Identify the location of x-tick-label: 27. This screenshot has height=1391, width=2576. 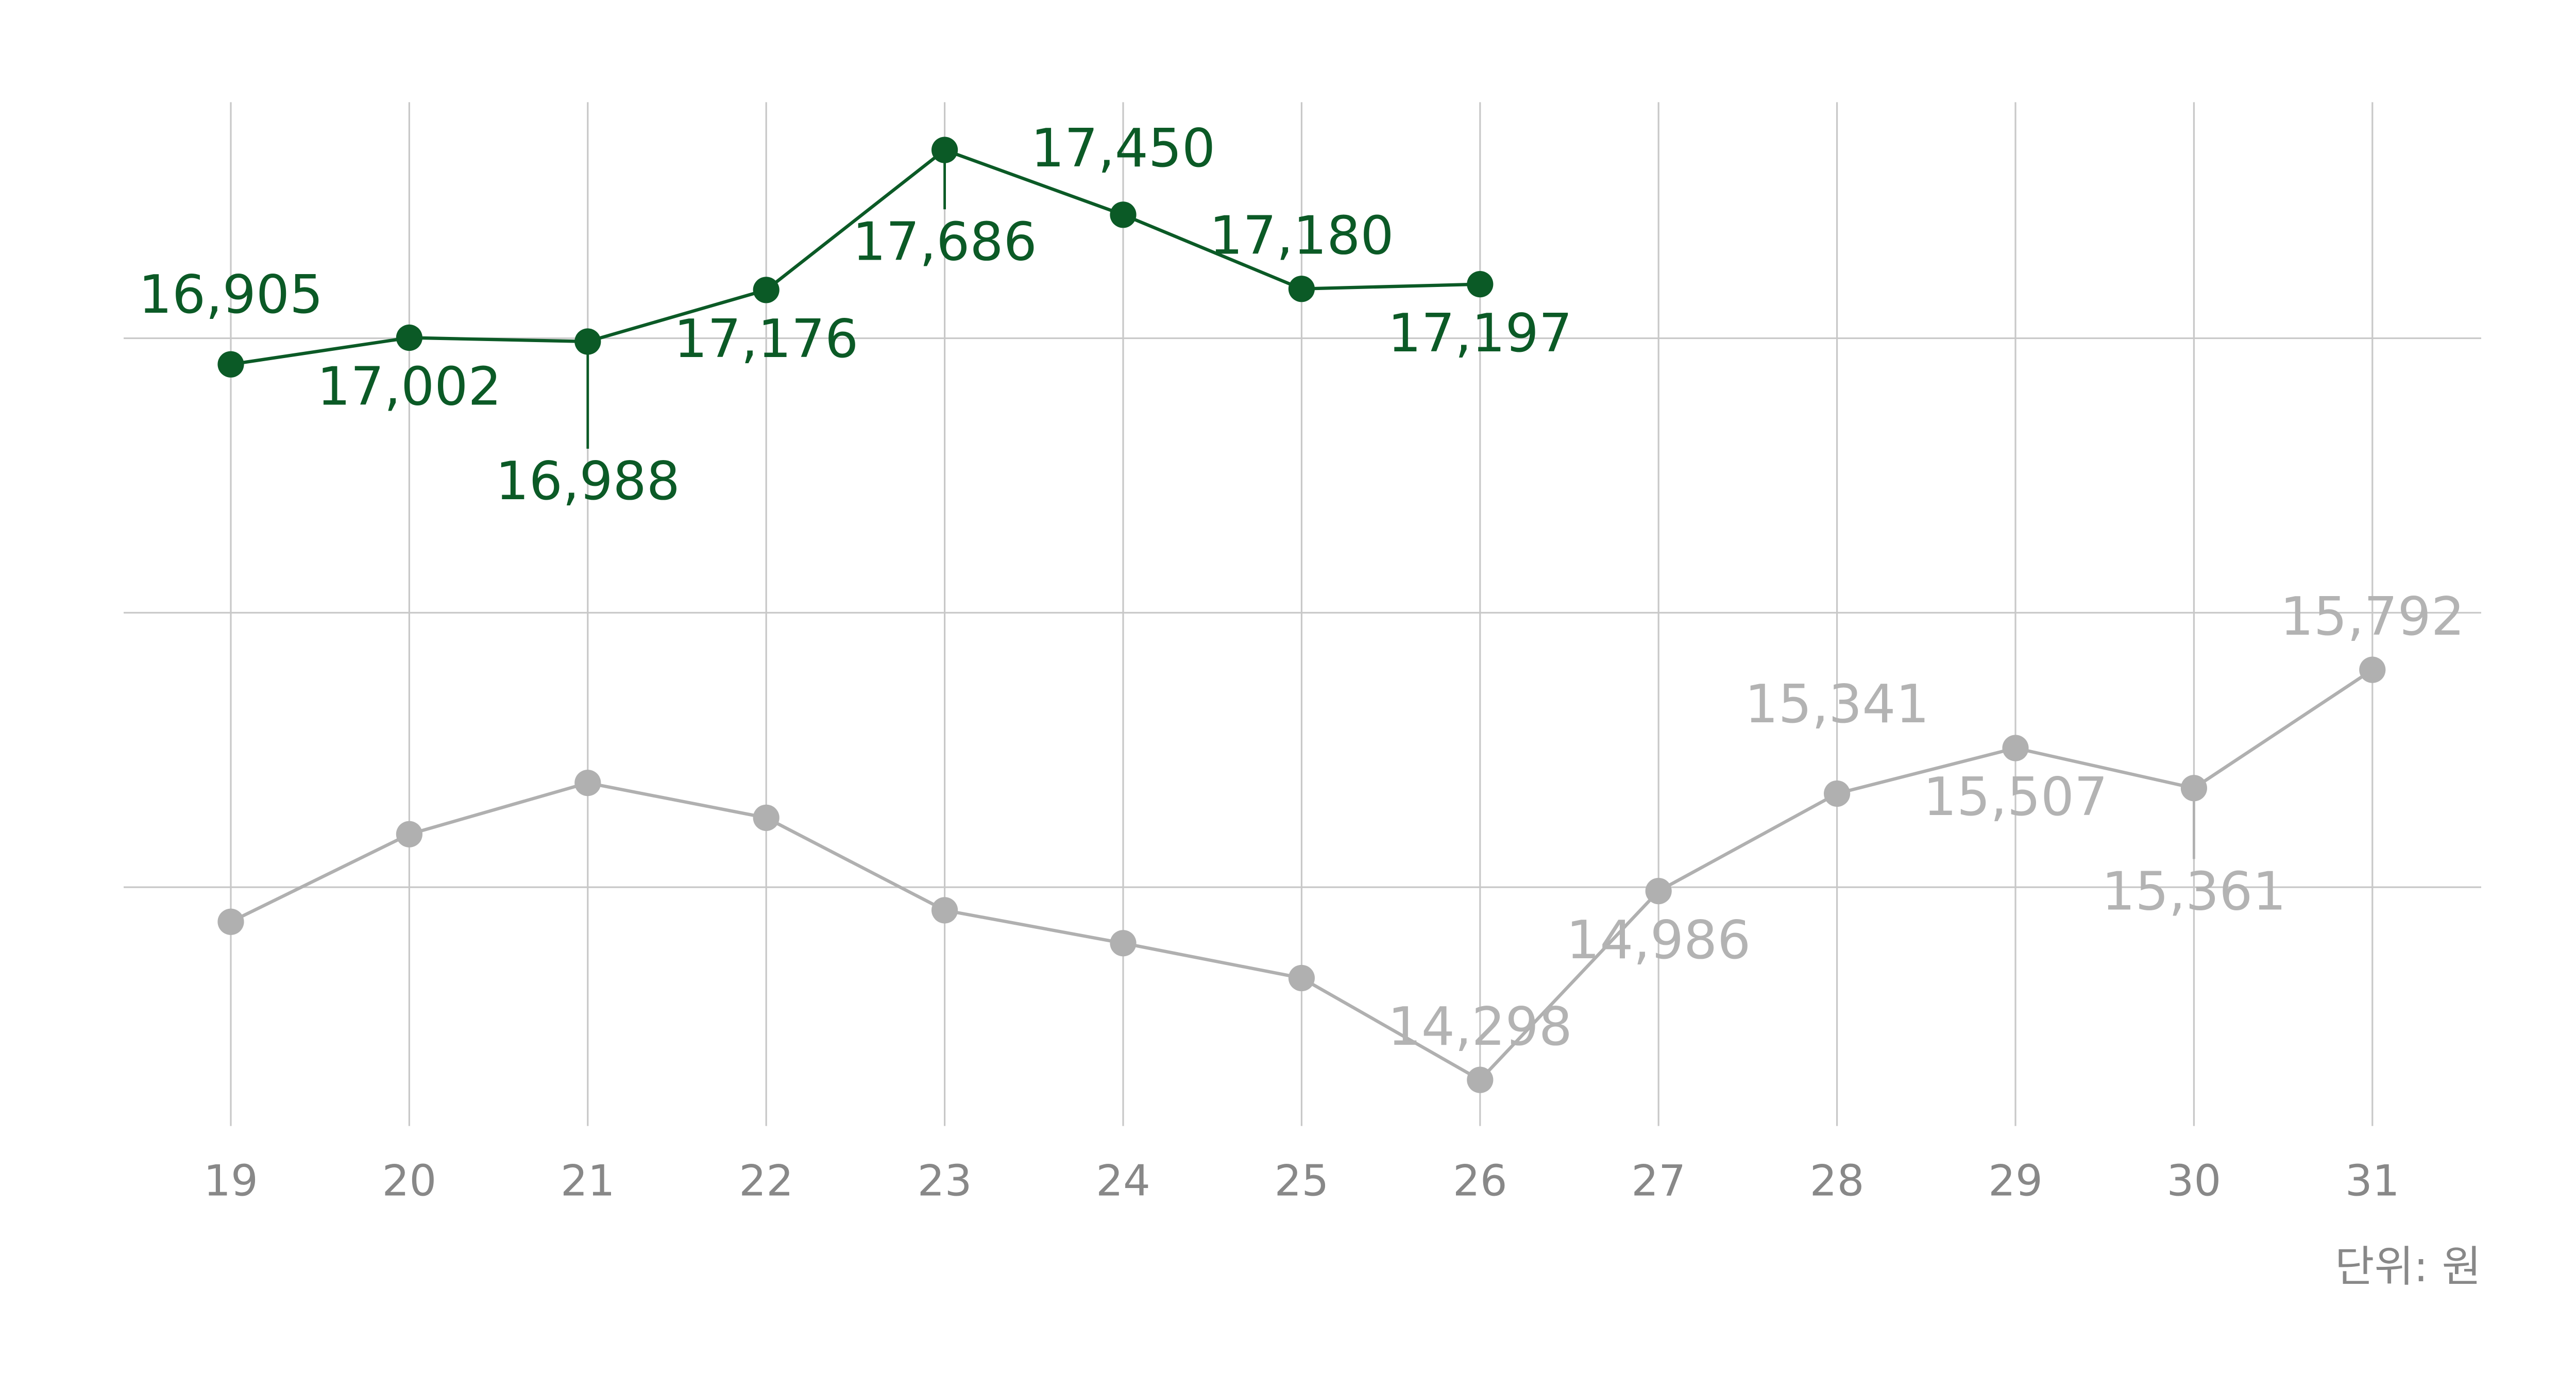
(1659, 1181).